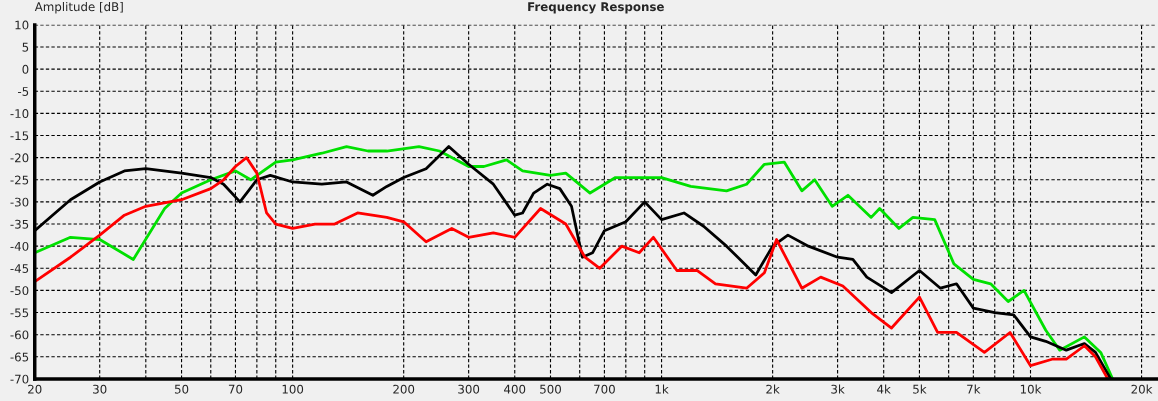 The height and width of the screenshot is (401, 1158). What do you see at coordinates (884, 389) in the screenshot?
I see `x-tick-label: 4k` at bounding box center [884, 389].